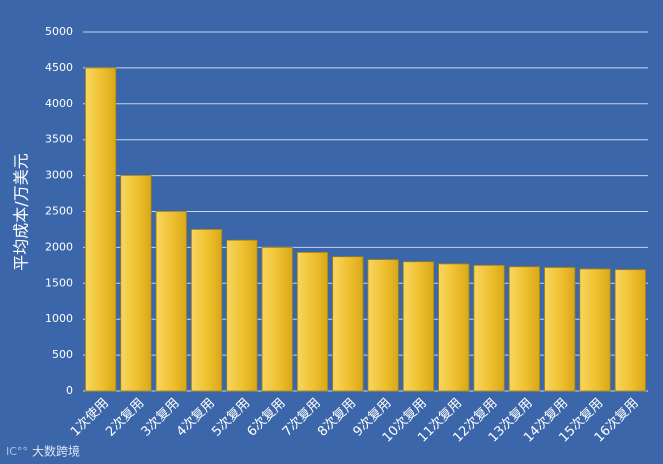 Image resolution: width=663 pixels, height=464 pixels. What do you see at coordinates (59, 282) in the screenshot?
I see `y-tick-label: 1500` at bounding box center [59, 282].